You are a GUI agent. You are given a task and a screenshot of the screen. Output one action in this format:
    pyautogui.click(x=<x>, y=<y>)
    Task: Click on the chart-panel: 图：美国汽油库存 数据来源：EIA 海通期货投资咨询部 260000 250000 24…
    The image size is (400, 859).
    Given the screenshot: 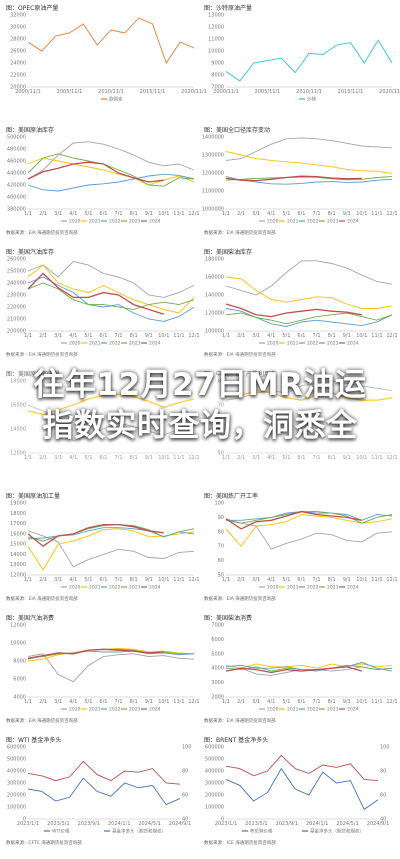 What is the action you would take?
    pyautogui.click(x=102, y=302)
    